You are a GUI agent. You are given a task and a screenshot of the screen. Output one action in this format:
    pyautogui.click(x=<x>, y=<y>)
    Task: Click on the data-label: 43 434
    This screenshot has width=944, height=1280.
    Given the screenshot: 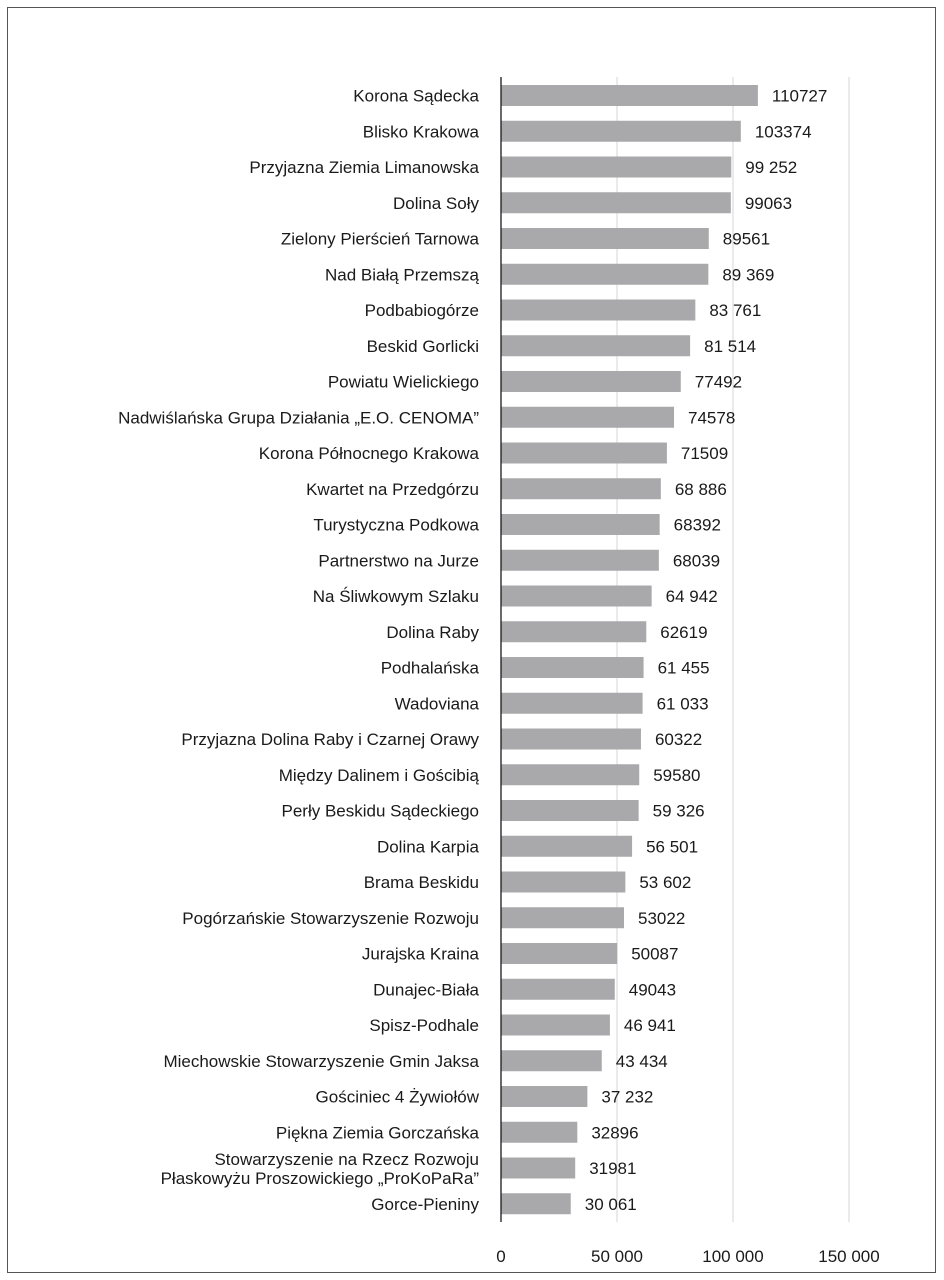 What is the action you would take?
    pyautogui.click(x=642, y=1061)
    